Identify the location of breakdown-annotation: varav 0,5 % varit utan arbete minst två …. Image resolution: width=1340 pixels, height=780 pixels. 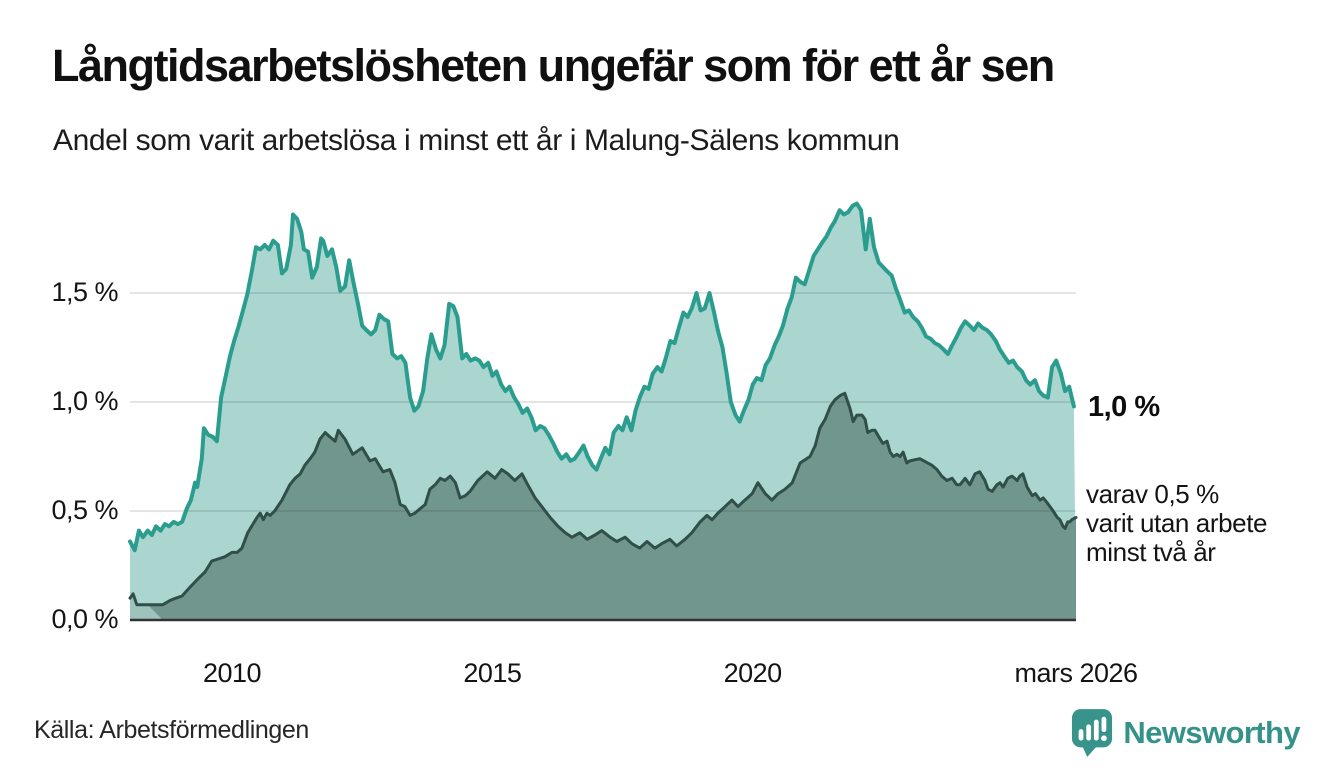
(1176, 523).